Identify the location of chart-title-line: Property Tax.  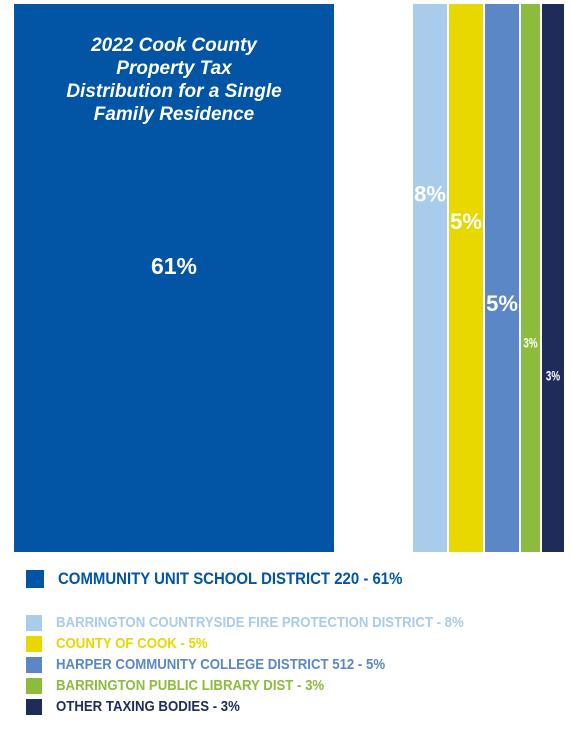
(174, 68).